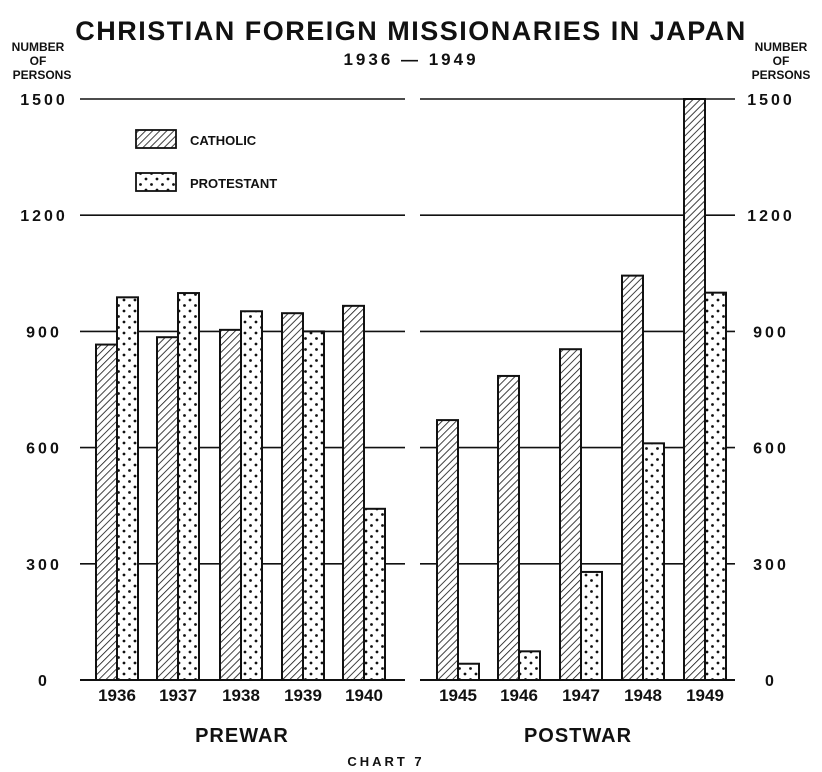 The height and width of the screenshot is (772, 822). Describe the element at coordinates (38, 47) in the screenshot. I see `y-label-left-line: NUMBER` at that location.